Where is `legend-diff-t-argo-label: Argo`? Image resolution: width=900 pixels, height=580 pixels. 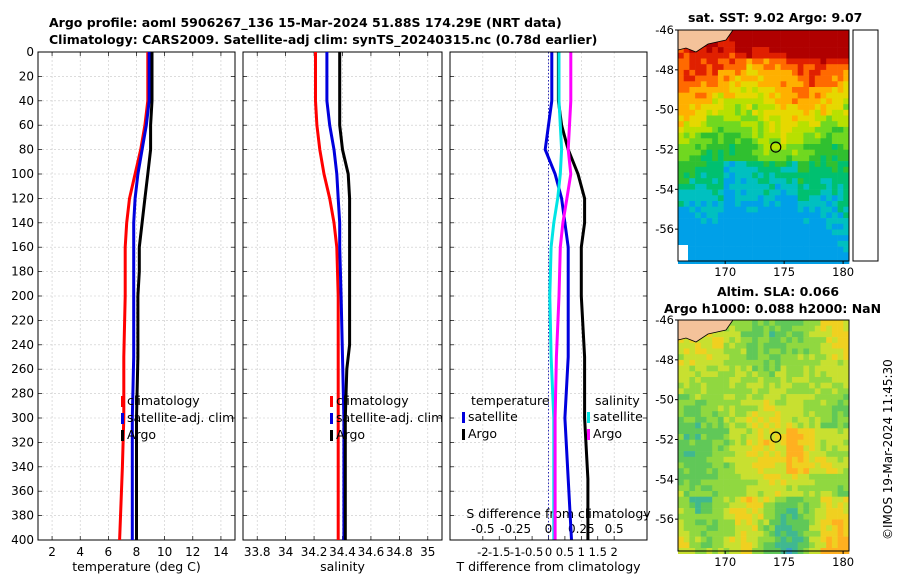 legend-diff-t-argo-label: Argo is located at coordinates (482, 433).